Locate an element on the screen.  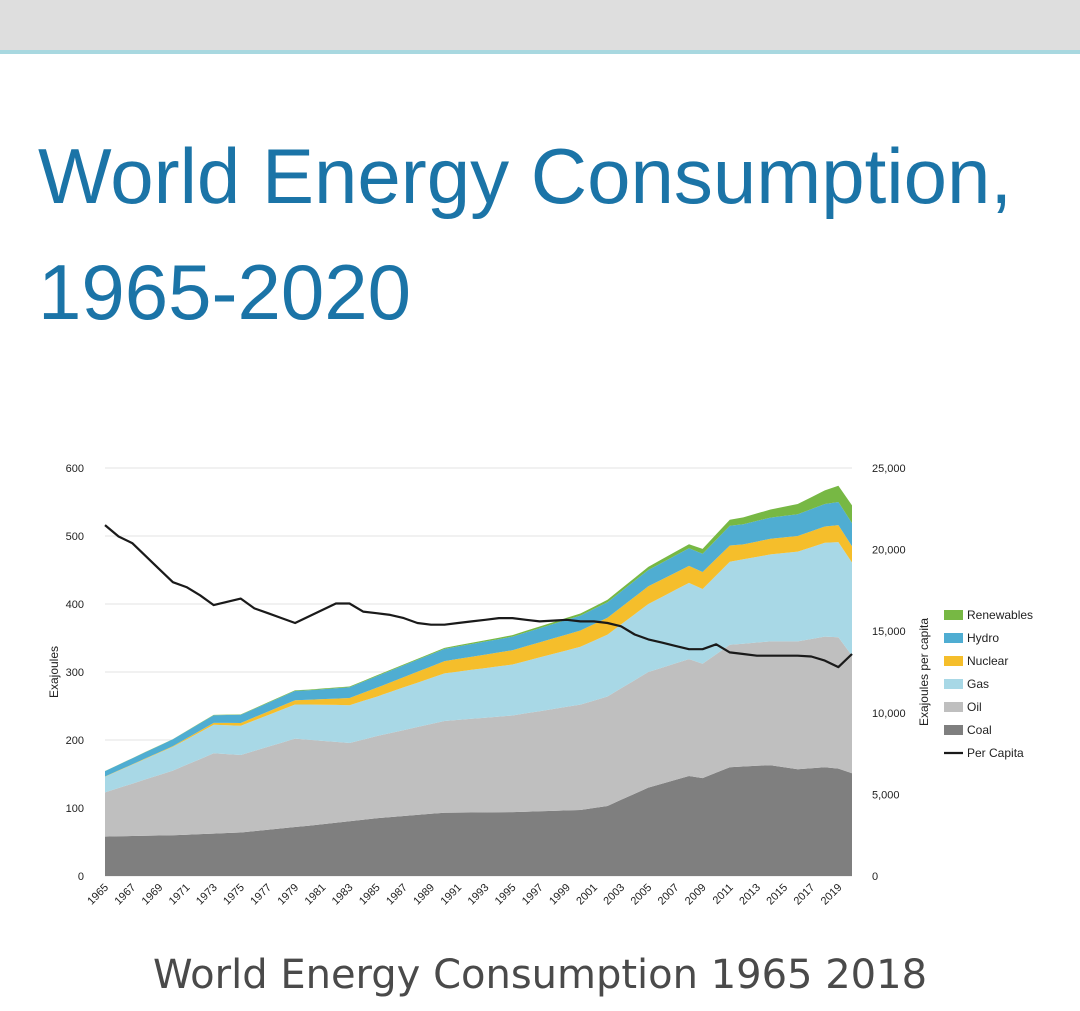
x-tick-label: 1967 is located at coordinates (125, 895).